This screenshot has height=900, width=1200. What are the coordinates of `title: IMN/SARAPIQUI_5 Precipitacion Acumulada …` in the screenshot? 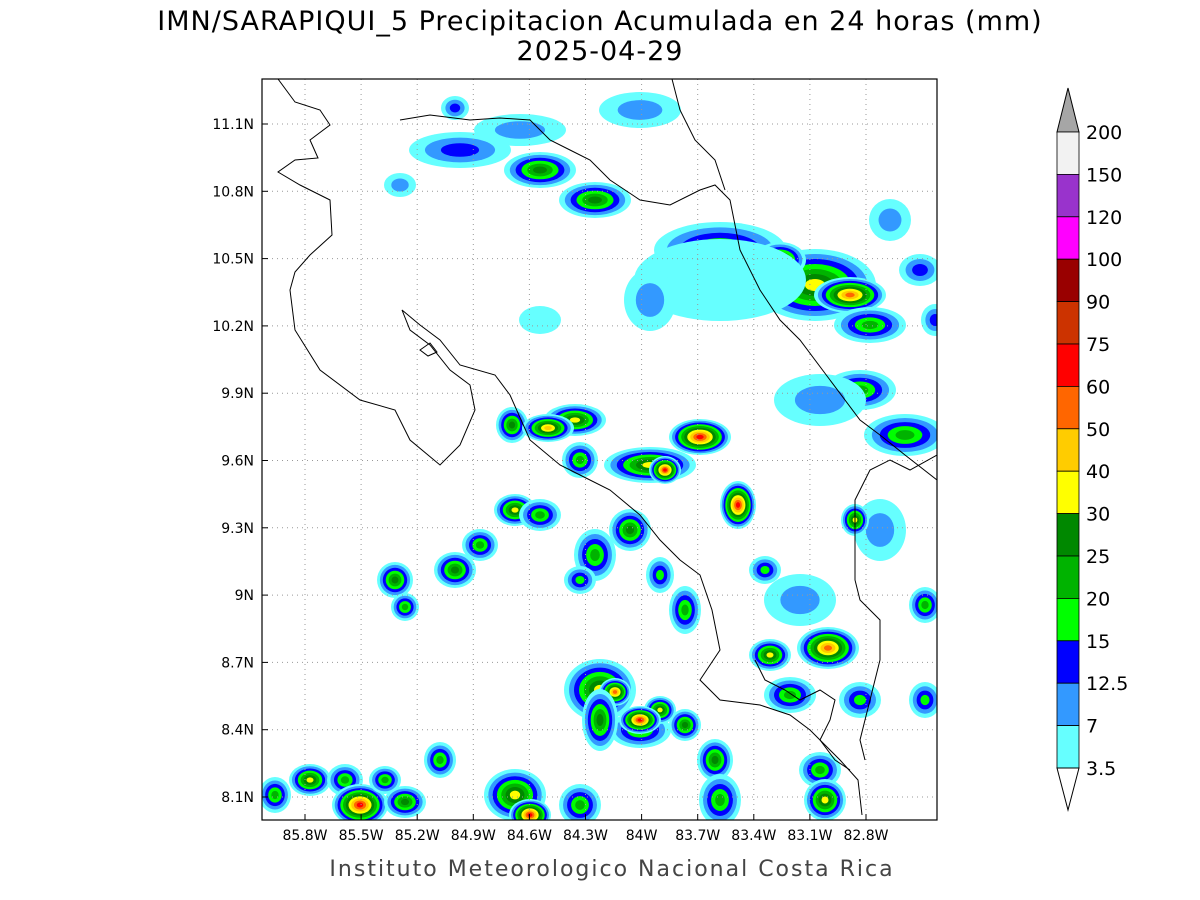 It's located at (599, 21).